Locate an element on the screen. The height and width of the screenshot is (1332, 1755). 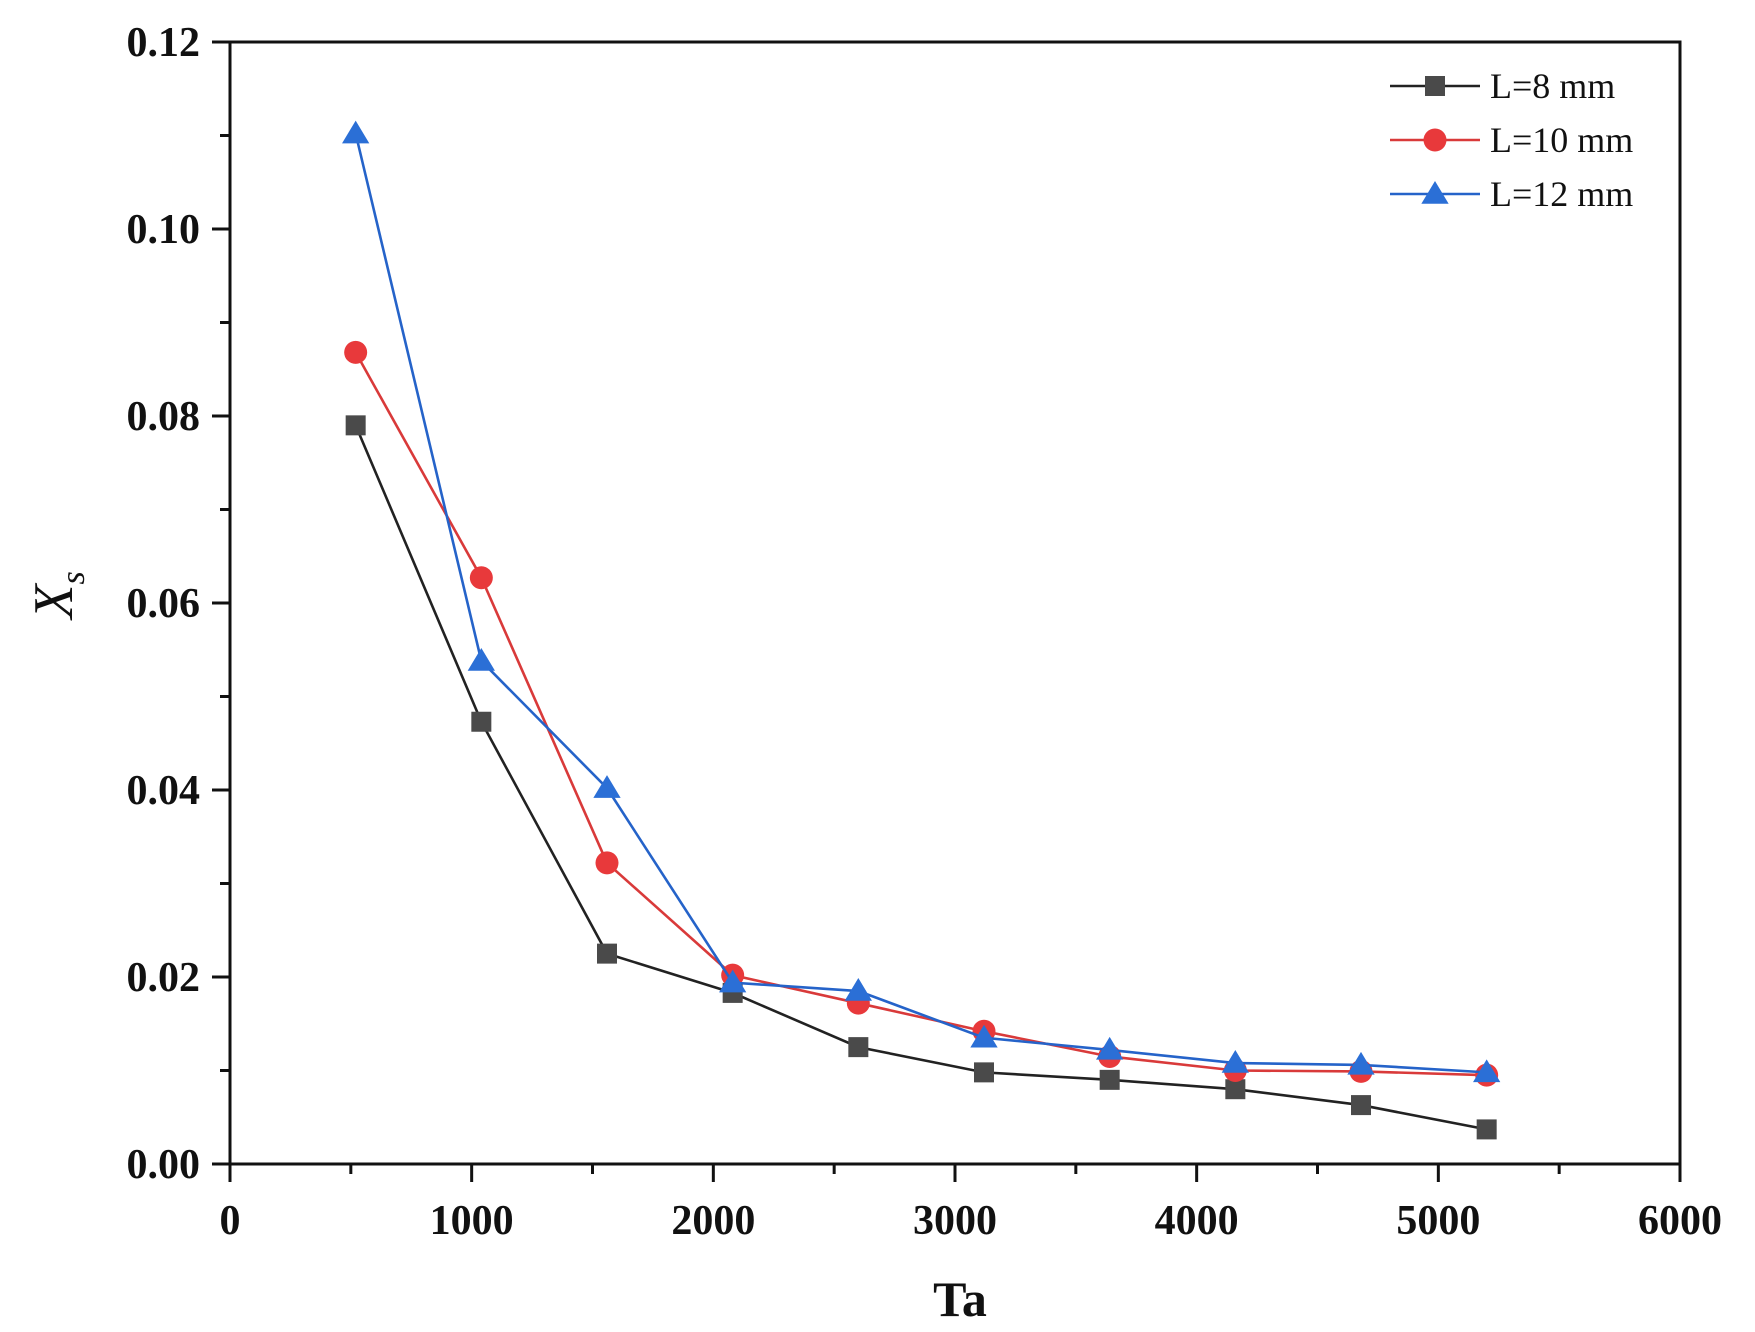
y-tick-label: 0.10 is located at coordinates (164, 230).